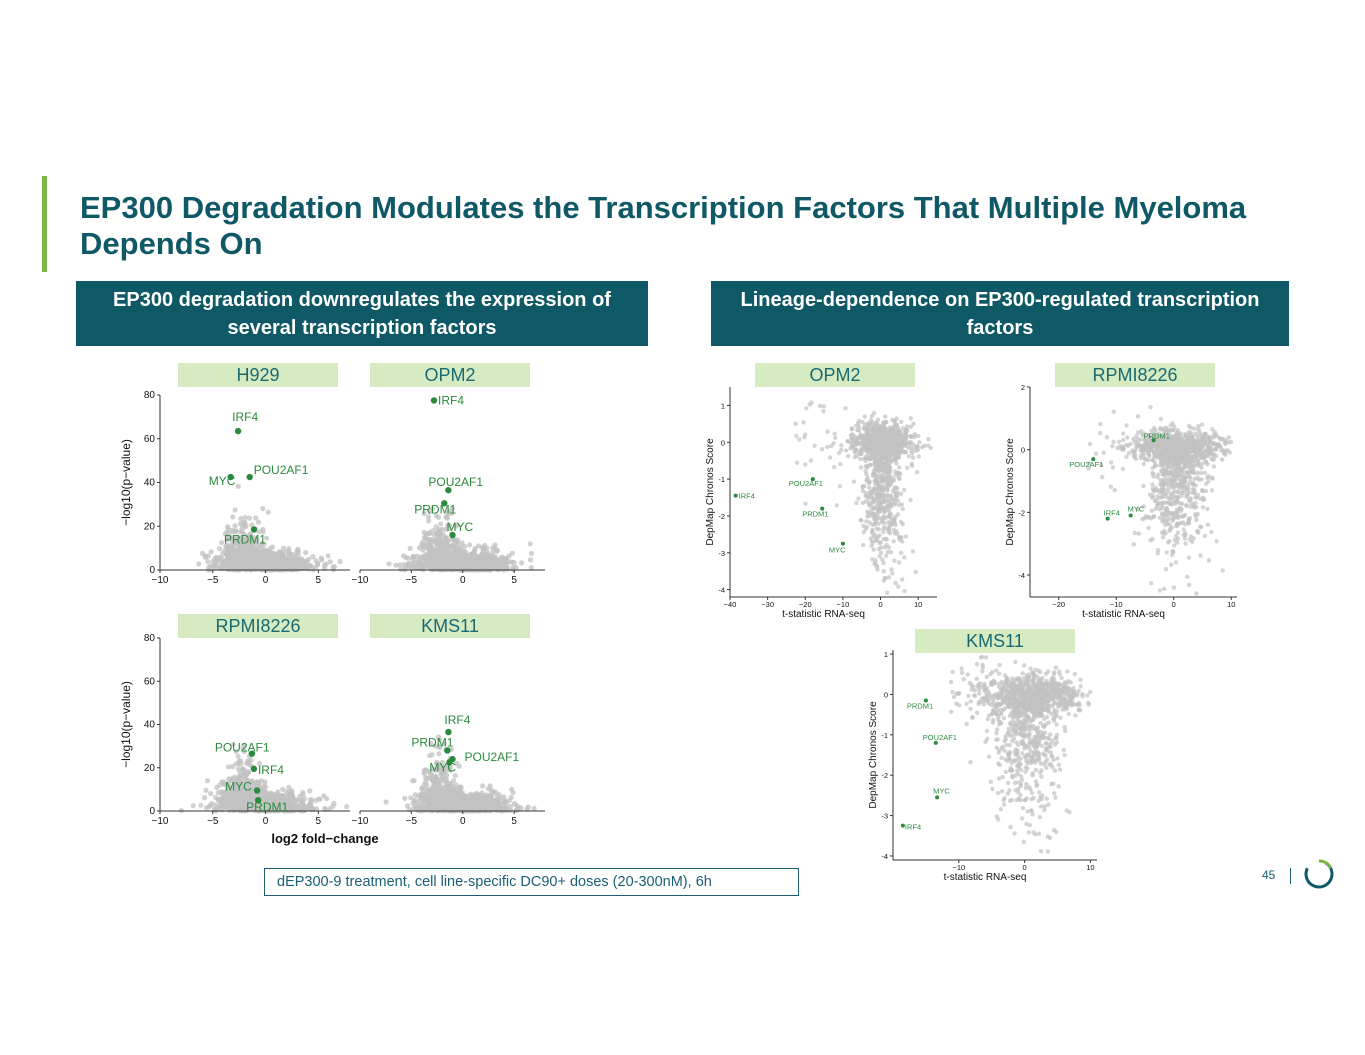 The height and width of the screenshot is (1055, 1365). Describe the element at coordinates (1135, 375) in the screenshot. I see `panel-label-dep-rpmi8226: RPMI8226` at that location.